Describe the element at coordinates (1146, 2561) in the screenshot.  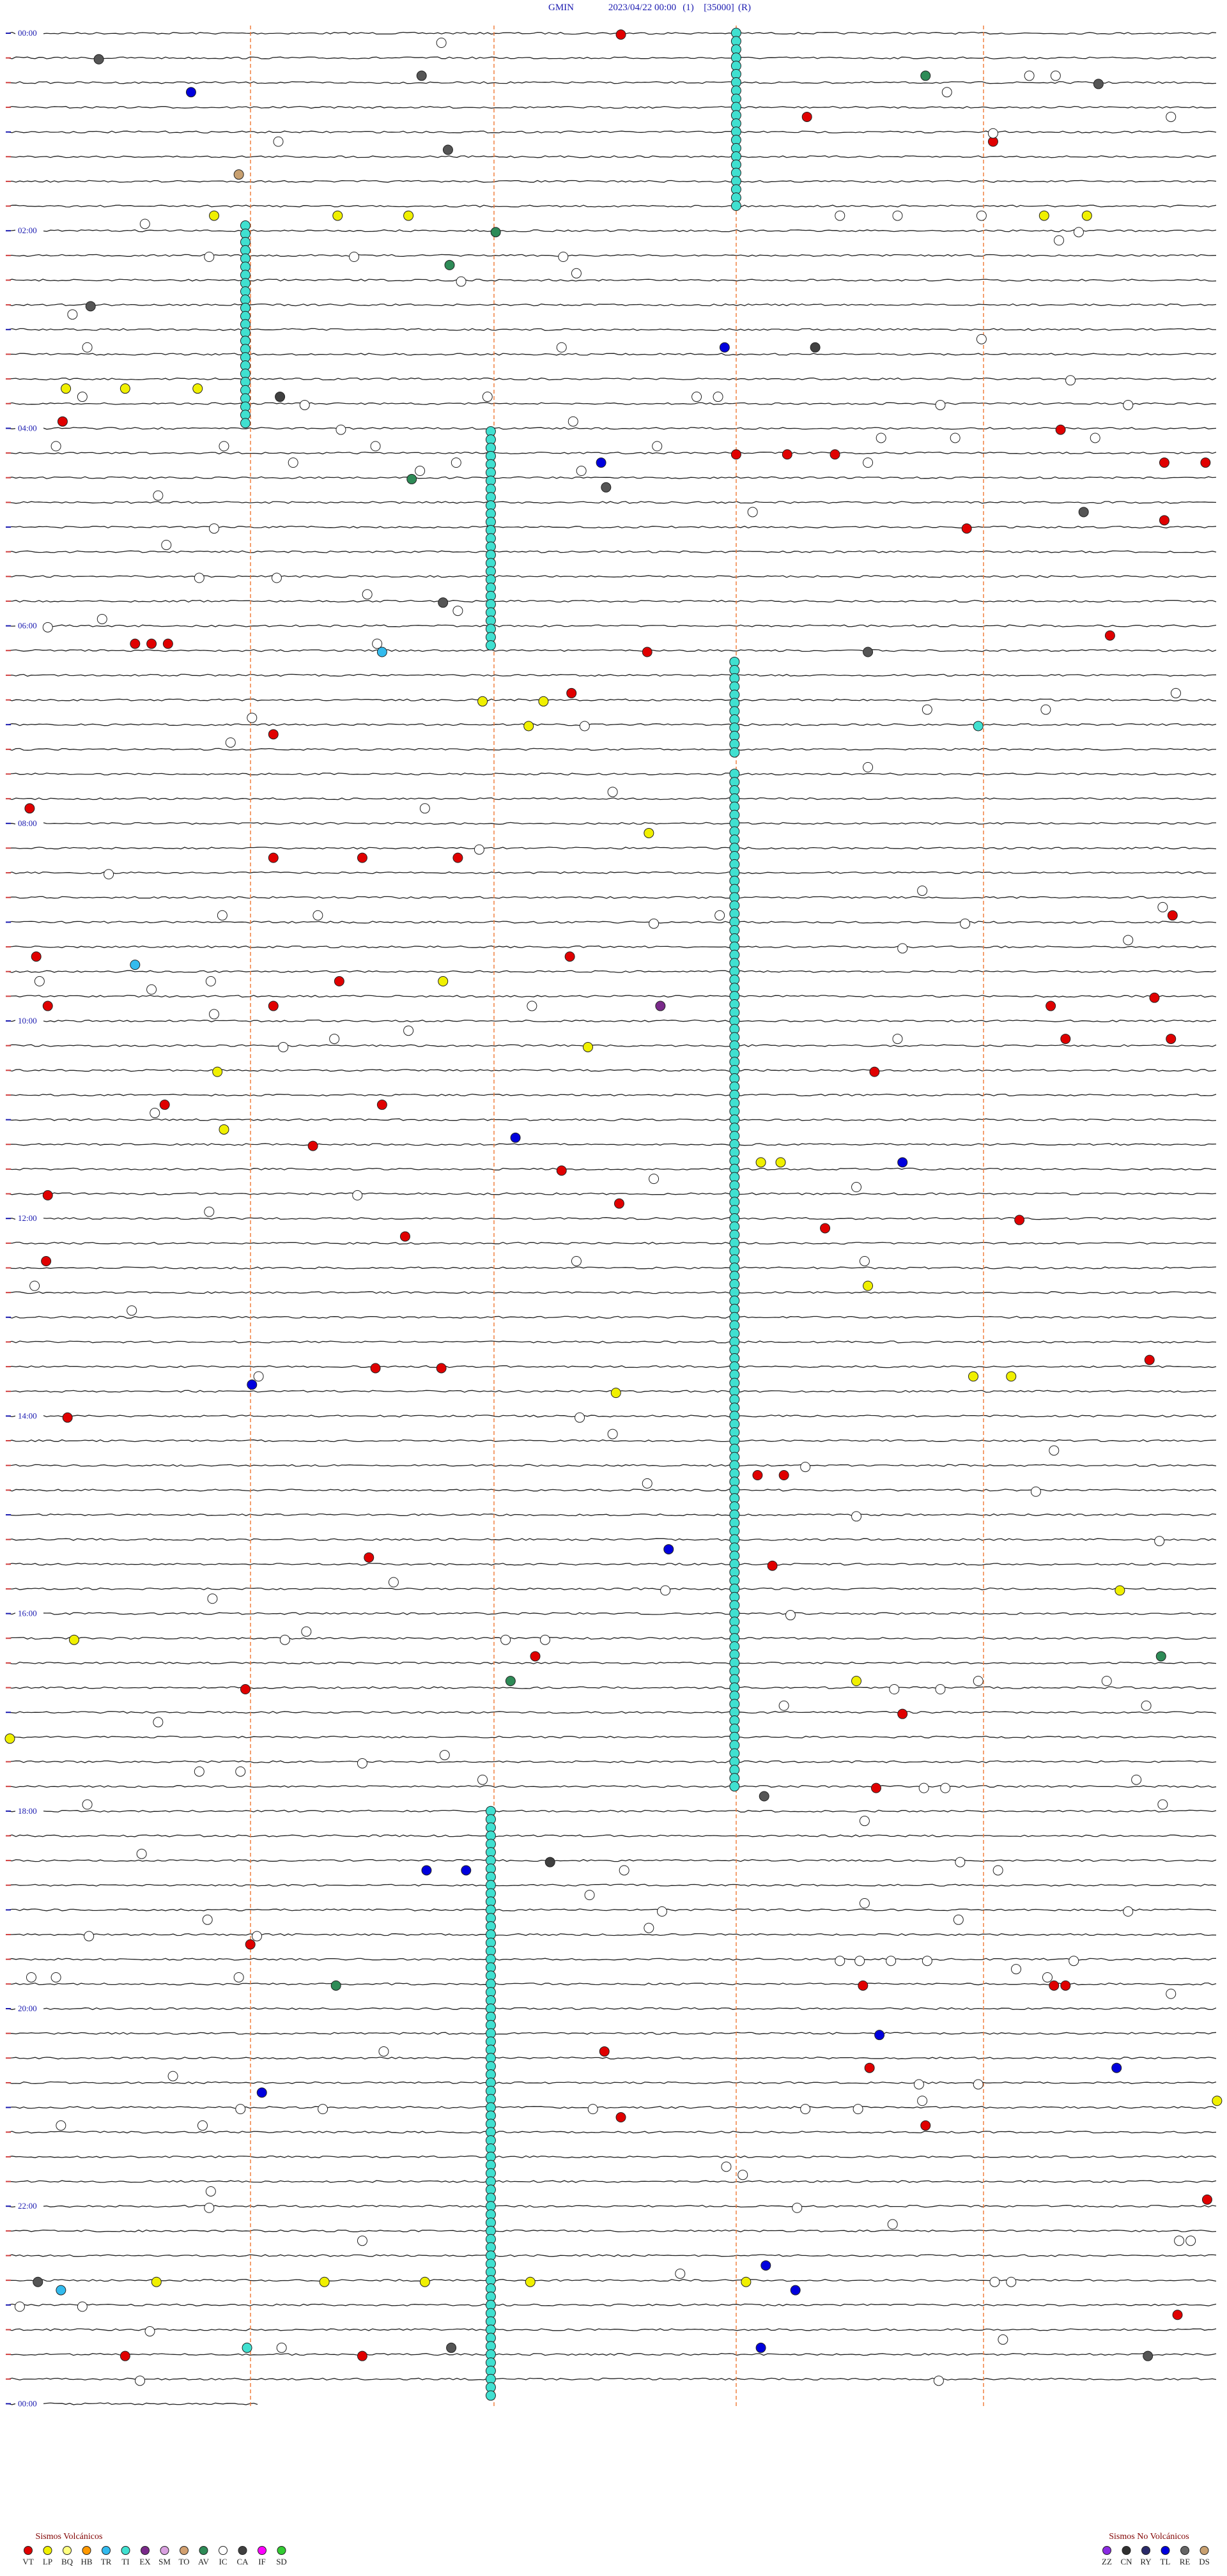
I see `legend-label: RY` at that location.